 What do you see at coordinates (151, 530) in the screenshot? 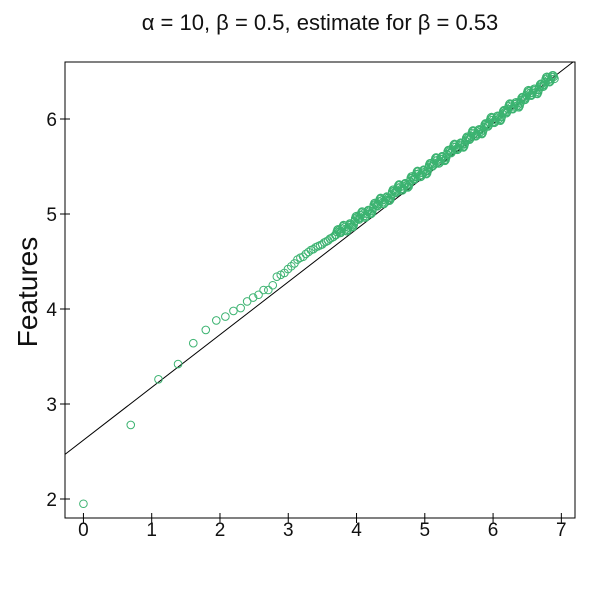
I see `x-tick-label: 1` at bounding box center [151, 530].